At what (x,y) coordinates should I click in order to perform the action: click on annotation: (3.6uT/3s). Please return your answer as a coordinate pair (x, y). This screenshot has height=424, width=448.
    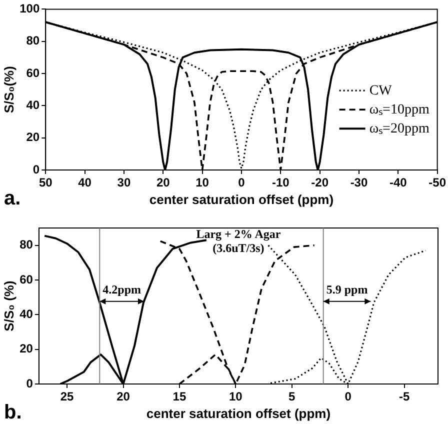
    Looking at the image, I should click on (238, 248).